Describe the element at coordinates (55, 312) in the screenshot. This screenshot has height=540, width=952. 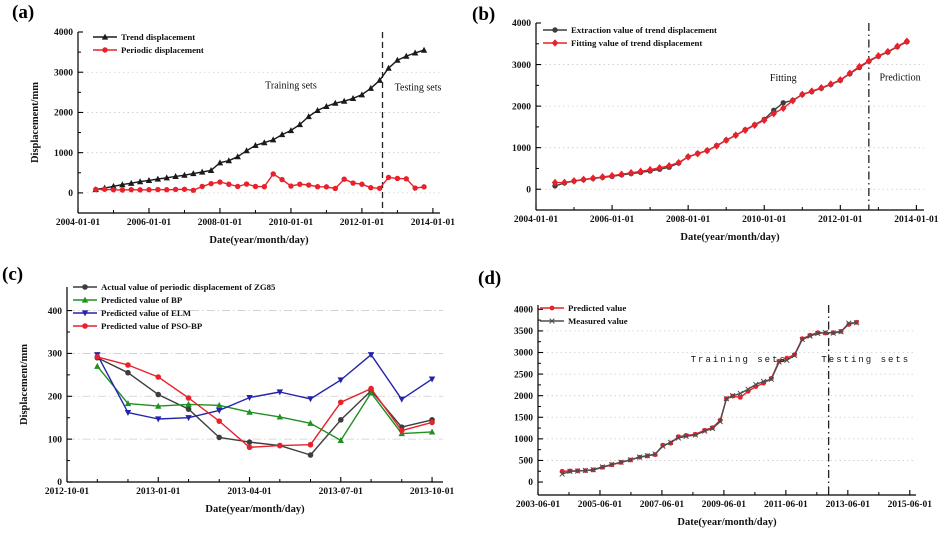
I see `svg-text: 400` at that location.